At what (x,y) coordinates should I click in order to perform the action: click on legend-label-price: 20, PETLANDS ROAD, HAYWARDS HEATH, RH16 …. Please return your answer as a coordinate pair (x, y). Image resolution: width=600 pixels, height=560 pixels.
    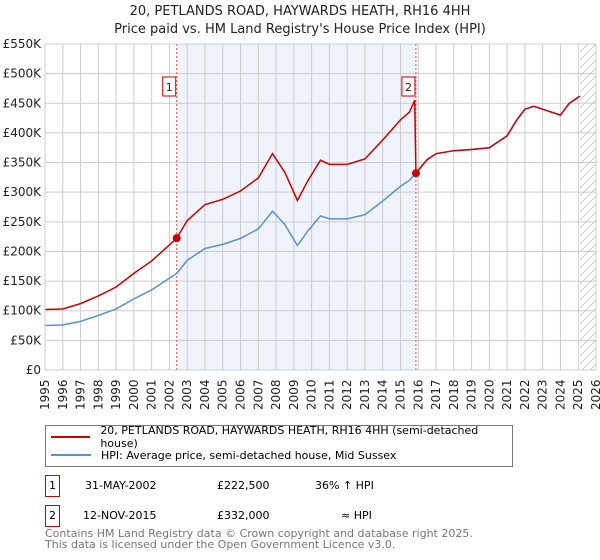
    Looking at the image, I should click on (289, 437).